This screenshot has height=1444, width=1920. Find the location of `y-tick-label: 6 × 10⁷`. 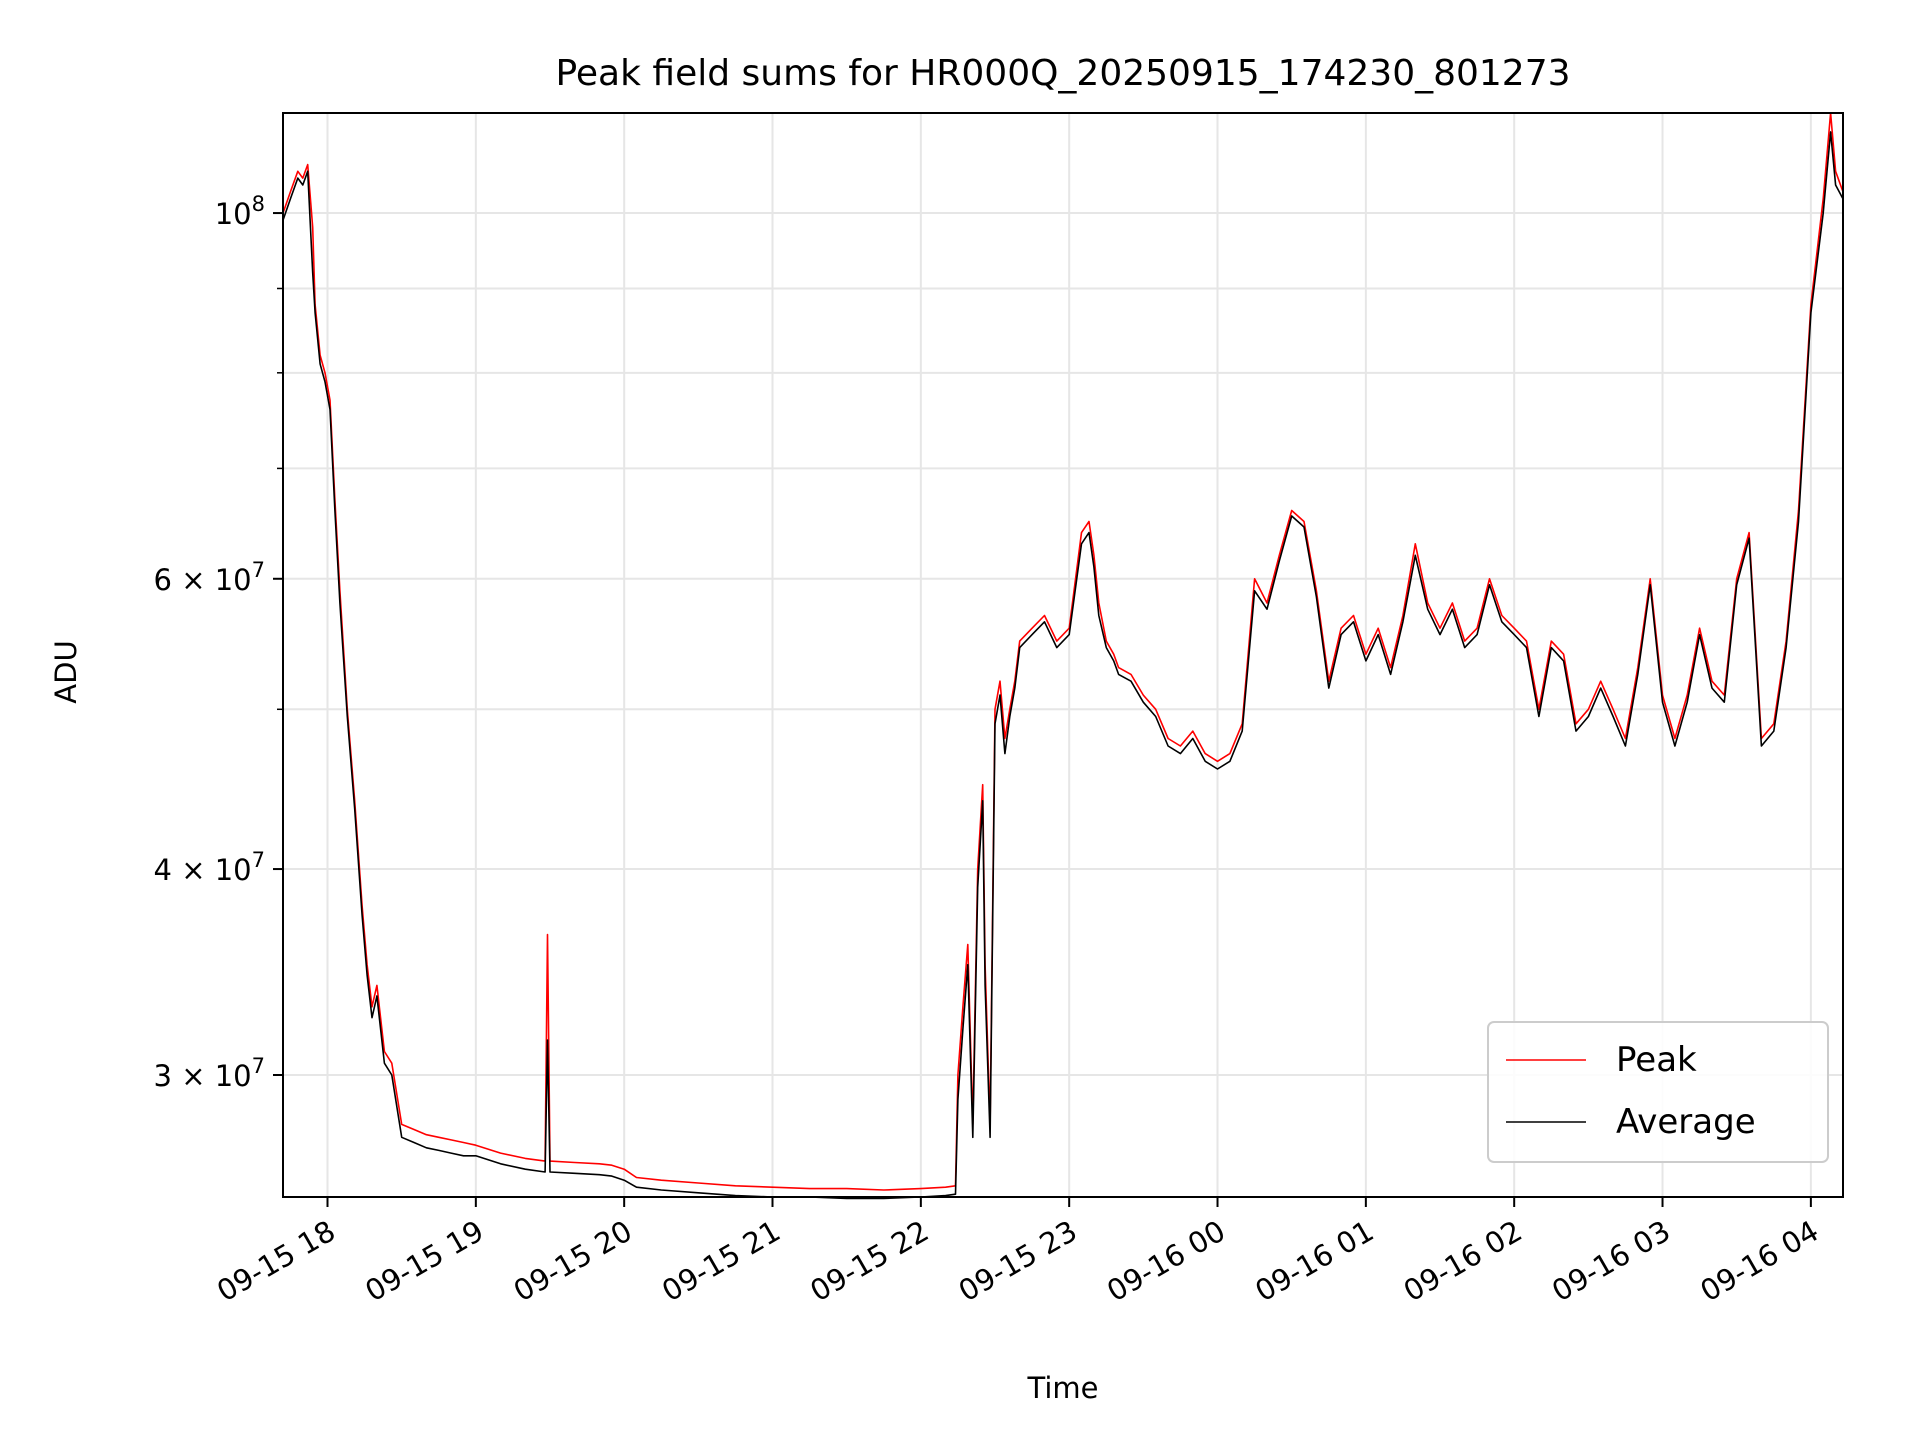

y-tick-label: 6 × 10⁷ is located at coordinates (209, 577).